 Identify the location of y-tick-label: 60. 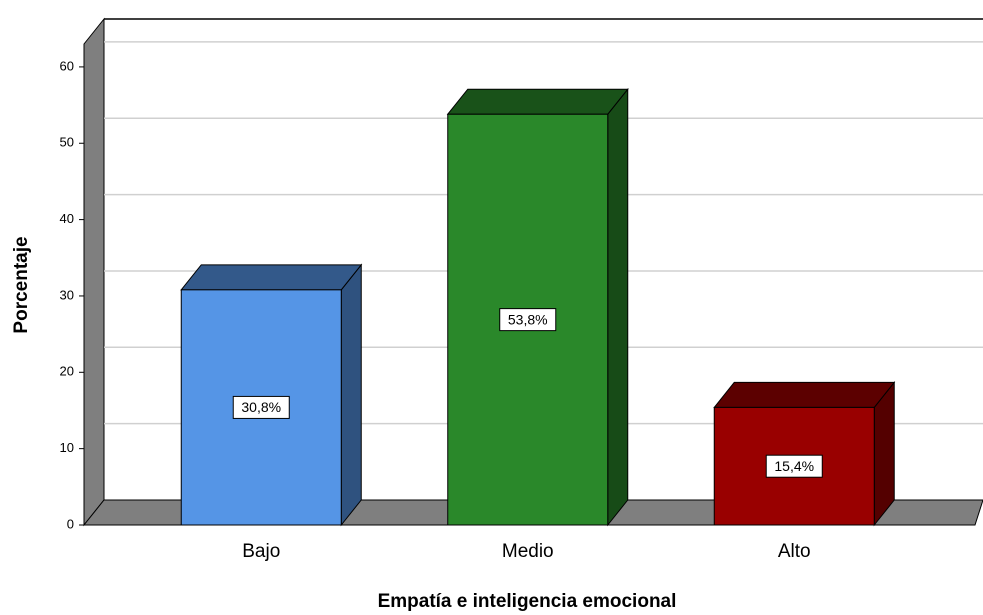
(67, 65).